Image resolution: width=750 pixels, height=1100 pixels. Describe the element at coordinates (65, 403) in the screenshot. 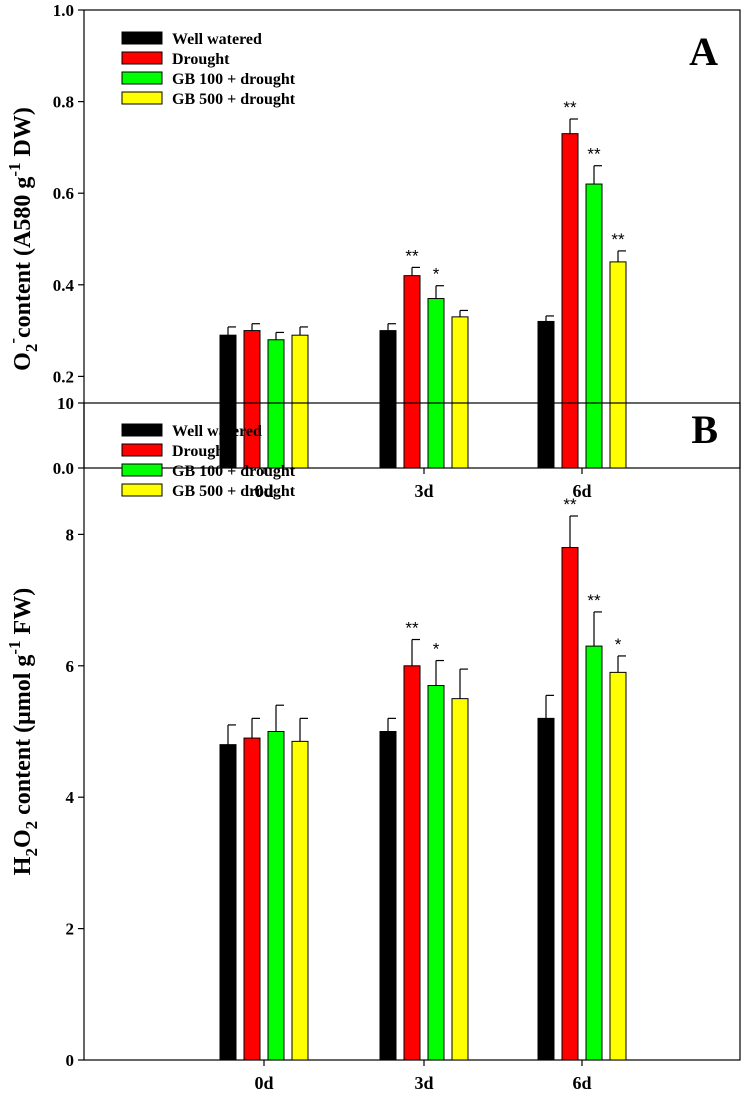

I see `y-tick-label: 10` at that location.